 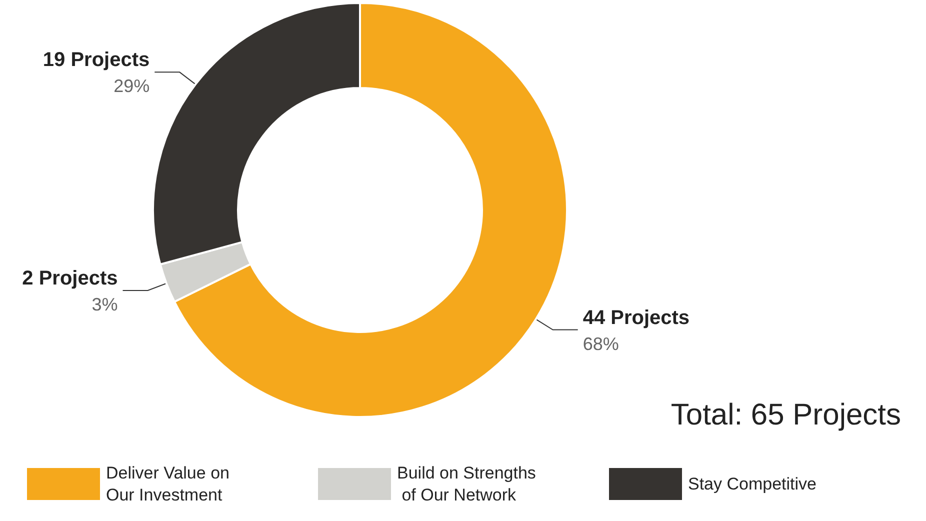 What do you see at coordinates (466, 484) in the screenshot?
I see `legend-label: Build on Strengths of Our Network` at bounding box center [466, 484].